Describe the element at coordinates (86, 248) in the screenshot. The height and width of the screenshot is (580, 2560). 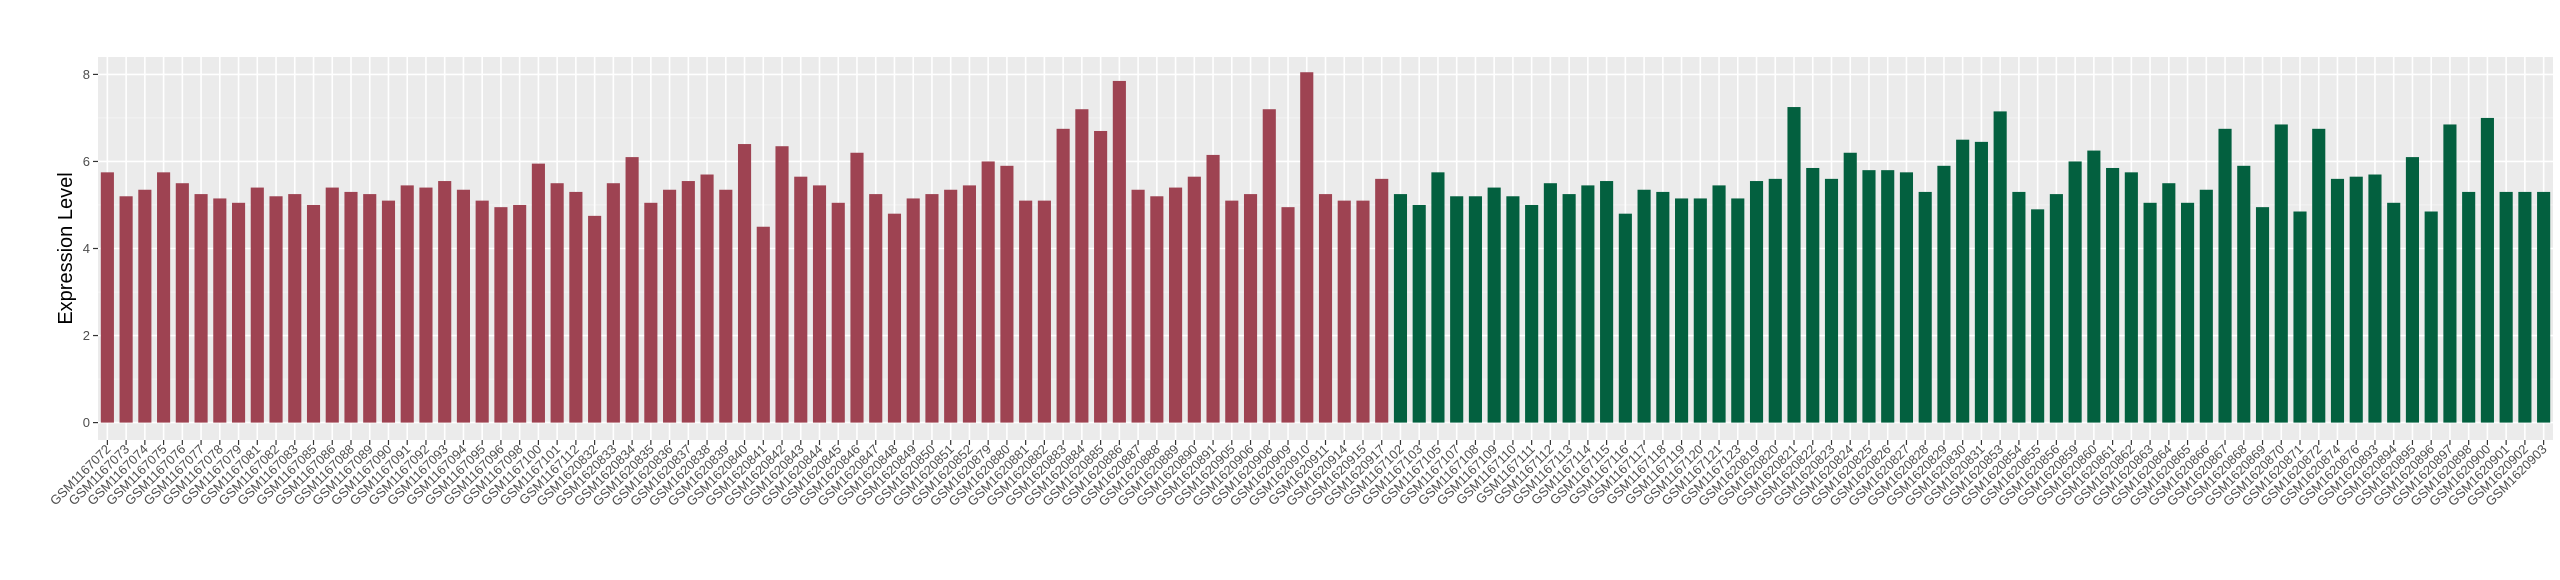
I see `y-tick-label: 4` at that location.